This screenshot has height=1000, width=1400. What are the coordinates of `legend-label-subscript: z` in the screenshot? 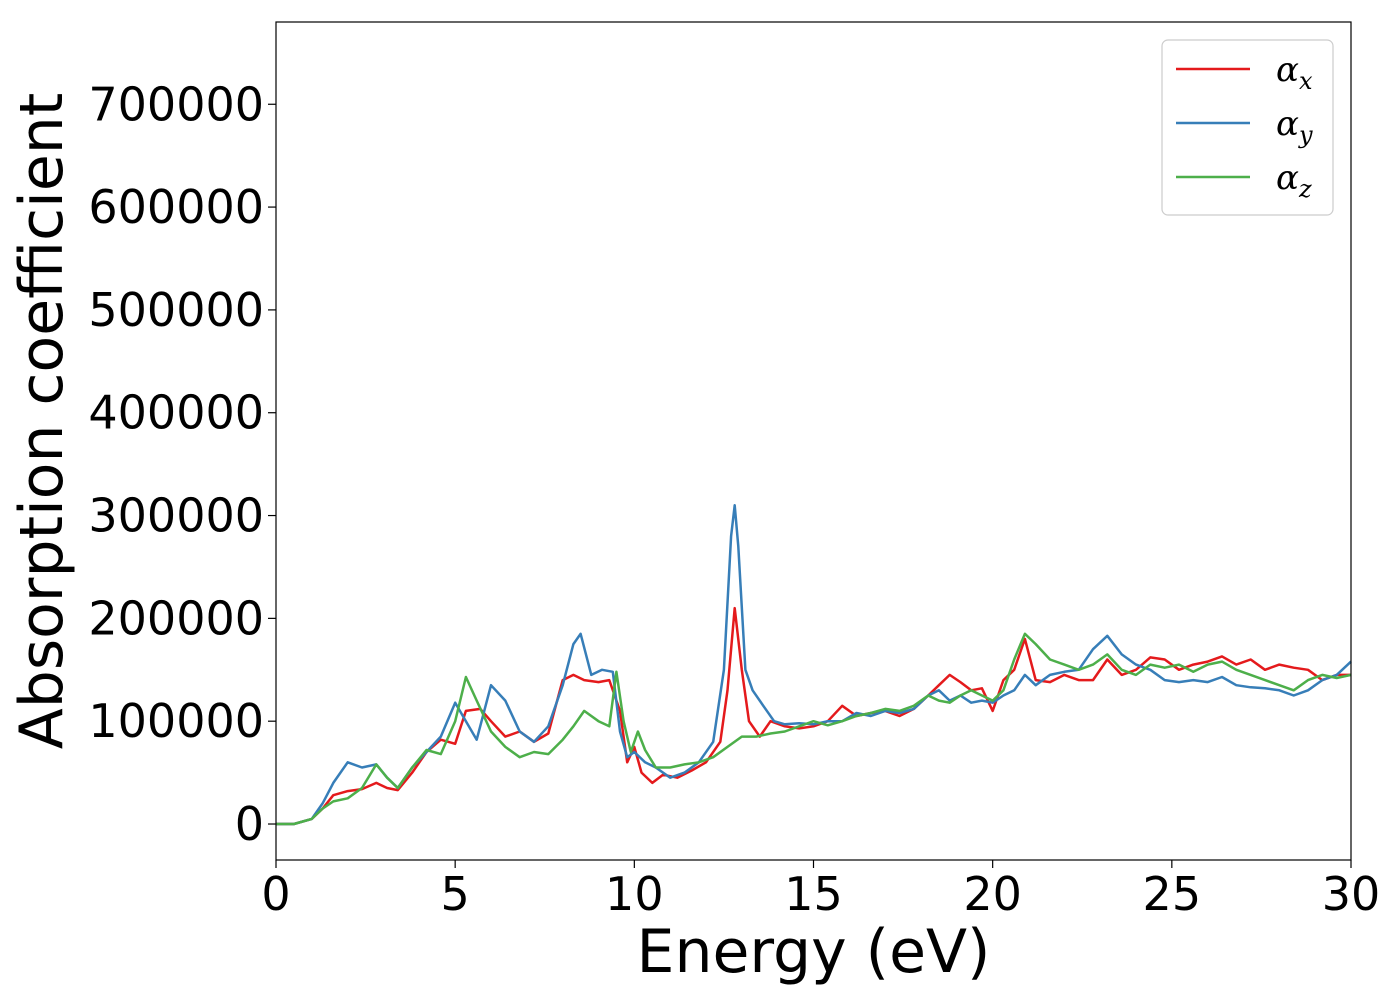 It's located at (1305, 189).